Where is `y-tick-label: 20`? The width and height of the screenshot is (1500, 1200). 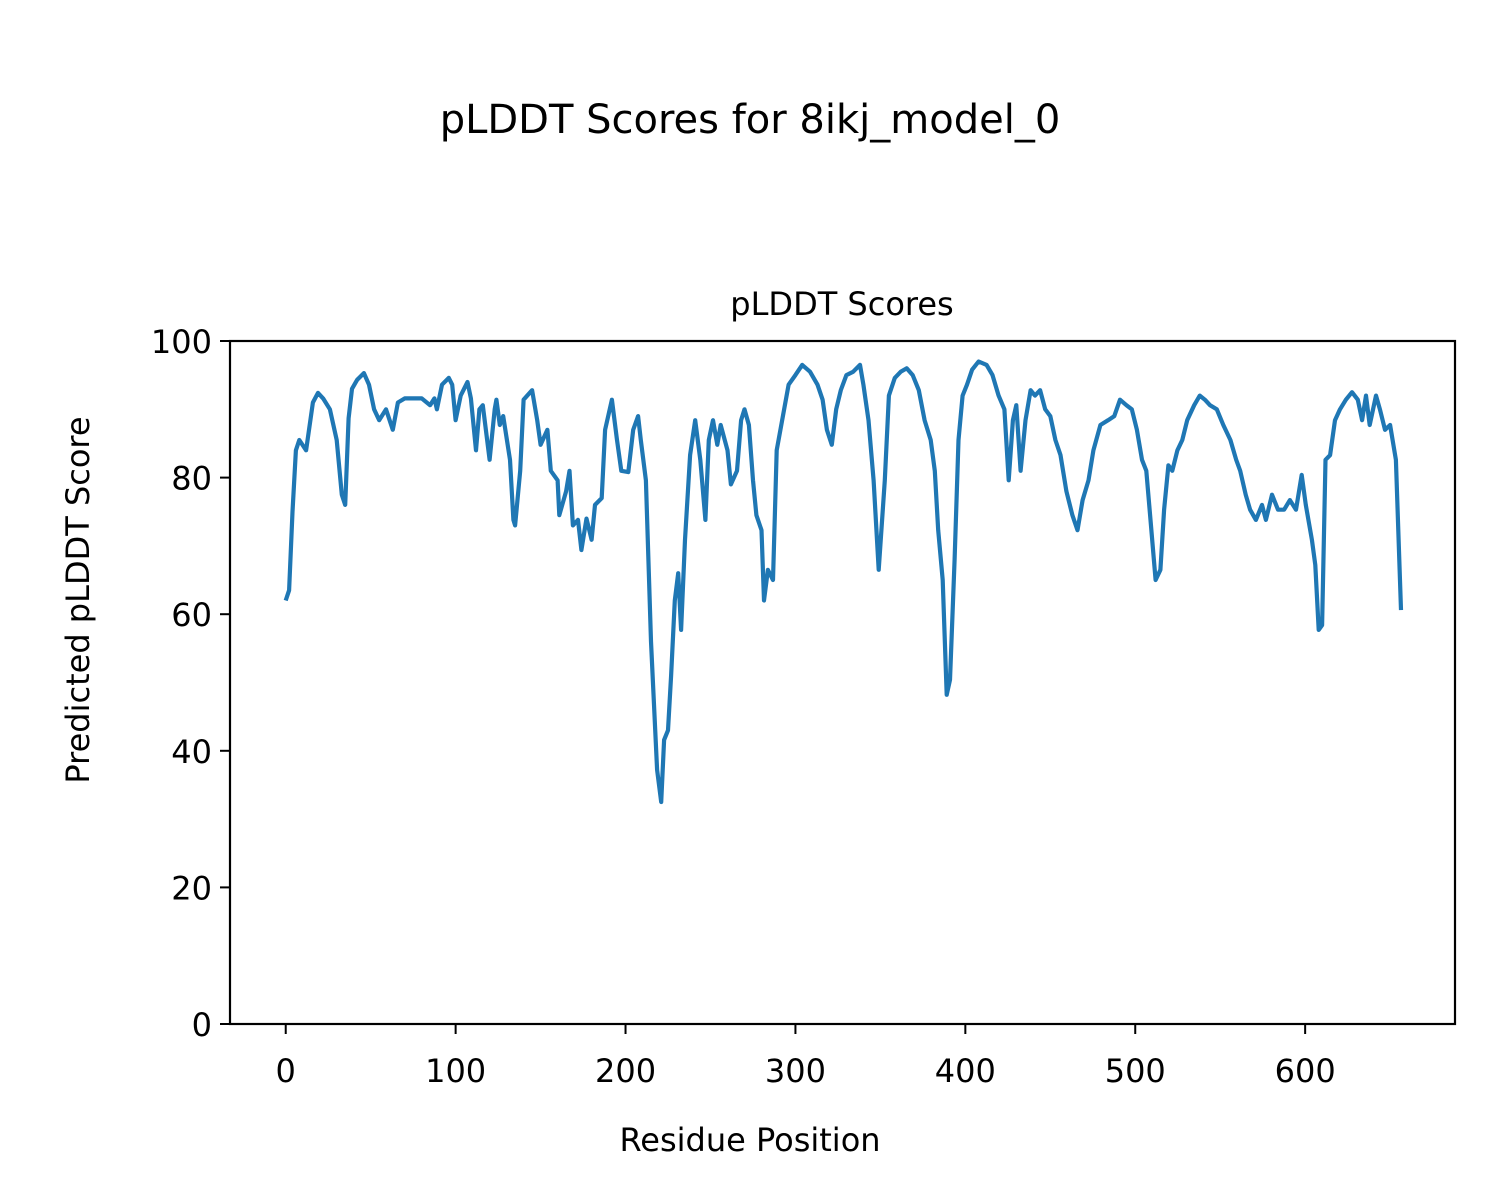 y-tick-label: 20 is located at coordinates (191, 888).